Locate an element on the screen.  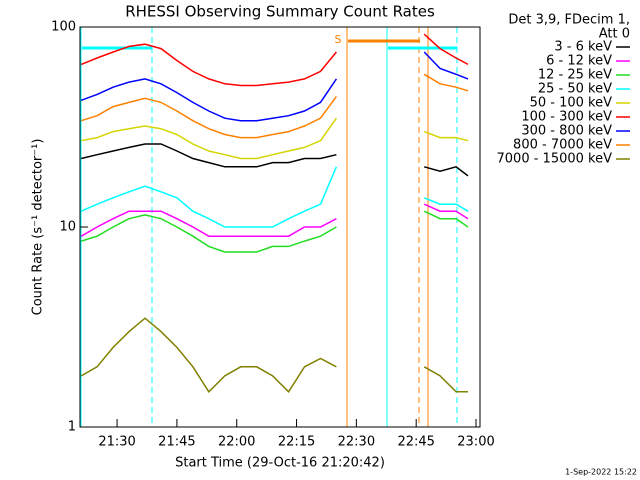
legend-label: 12 - 25 keV is located at coordinates (575, 75).